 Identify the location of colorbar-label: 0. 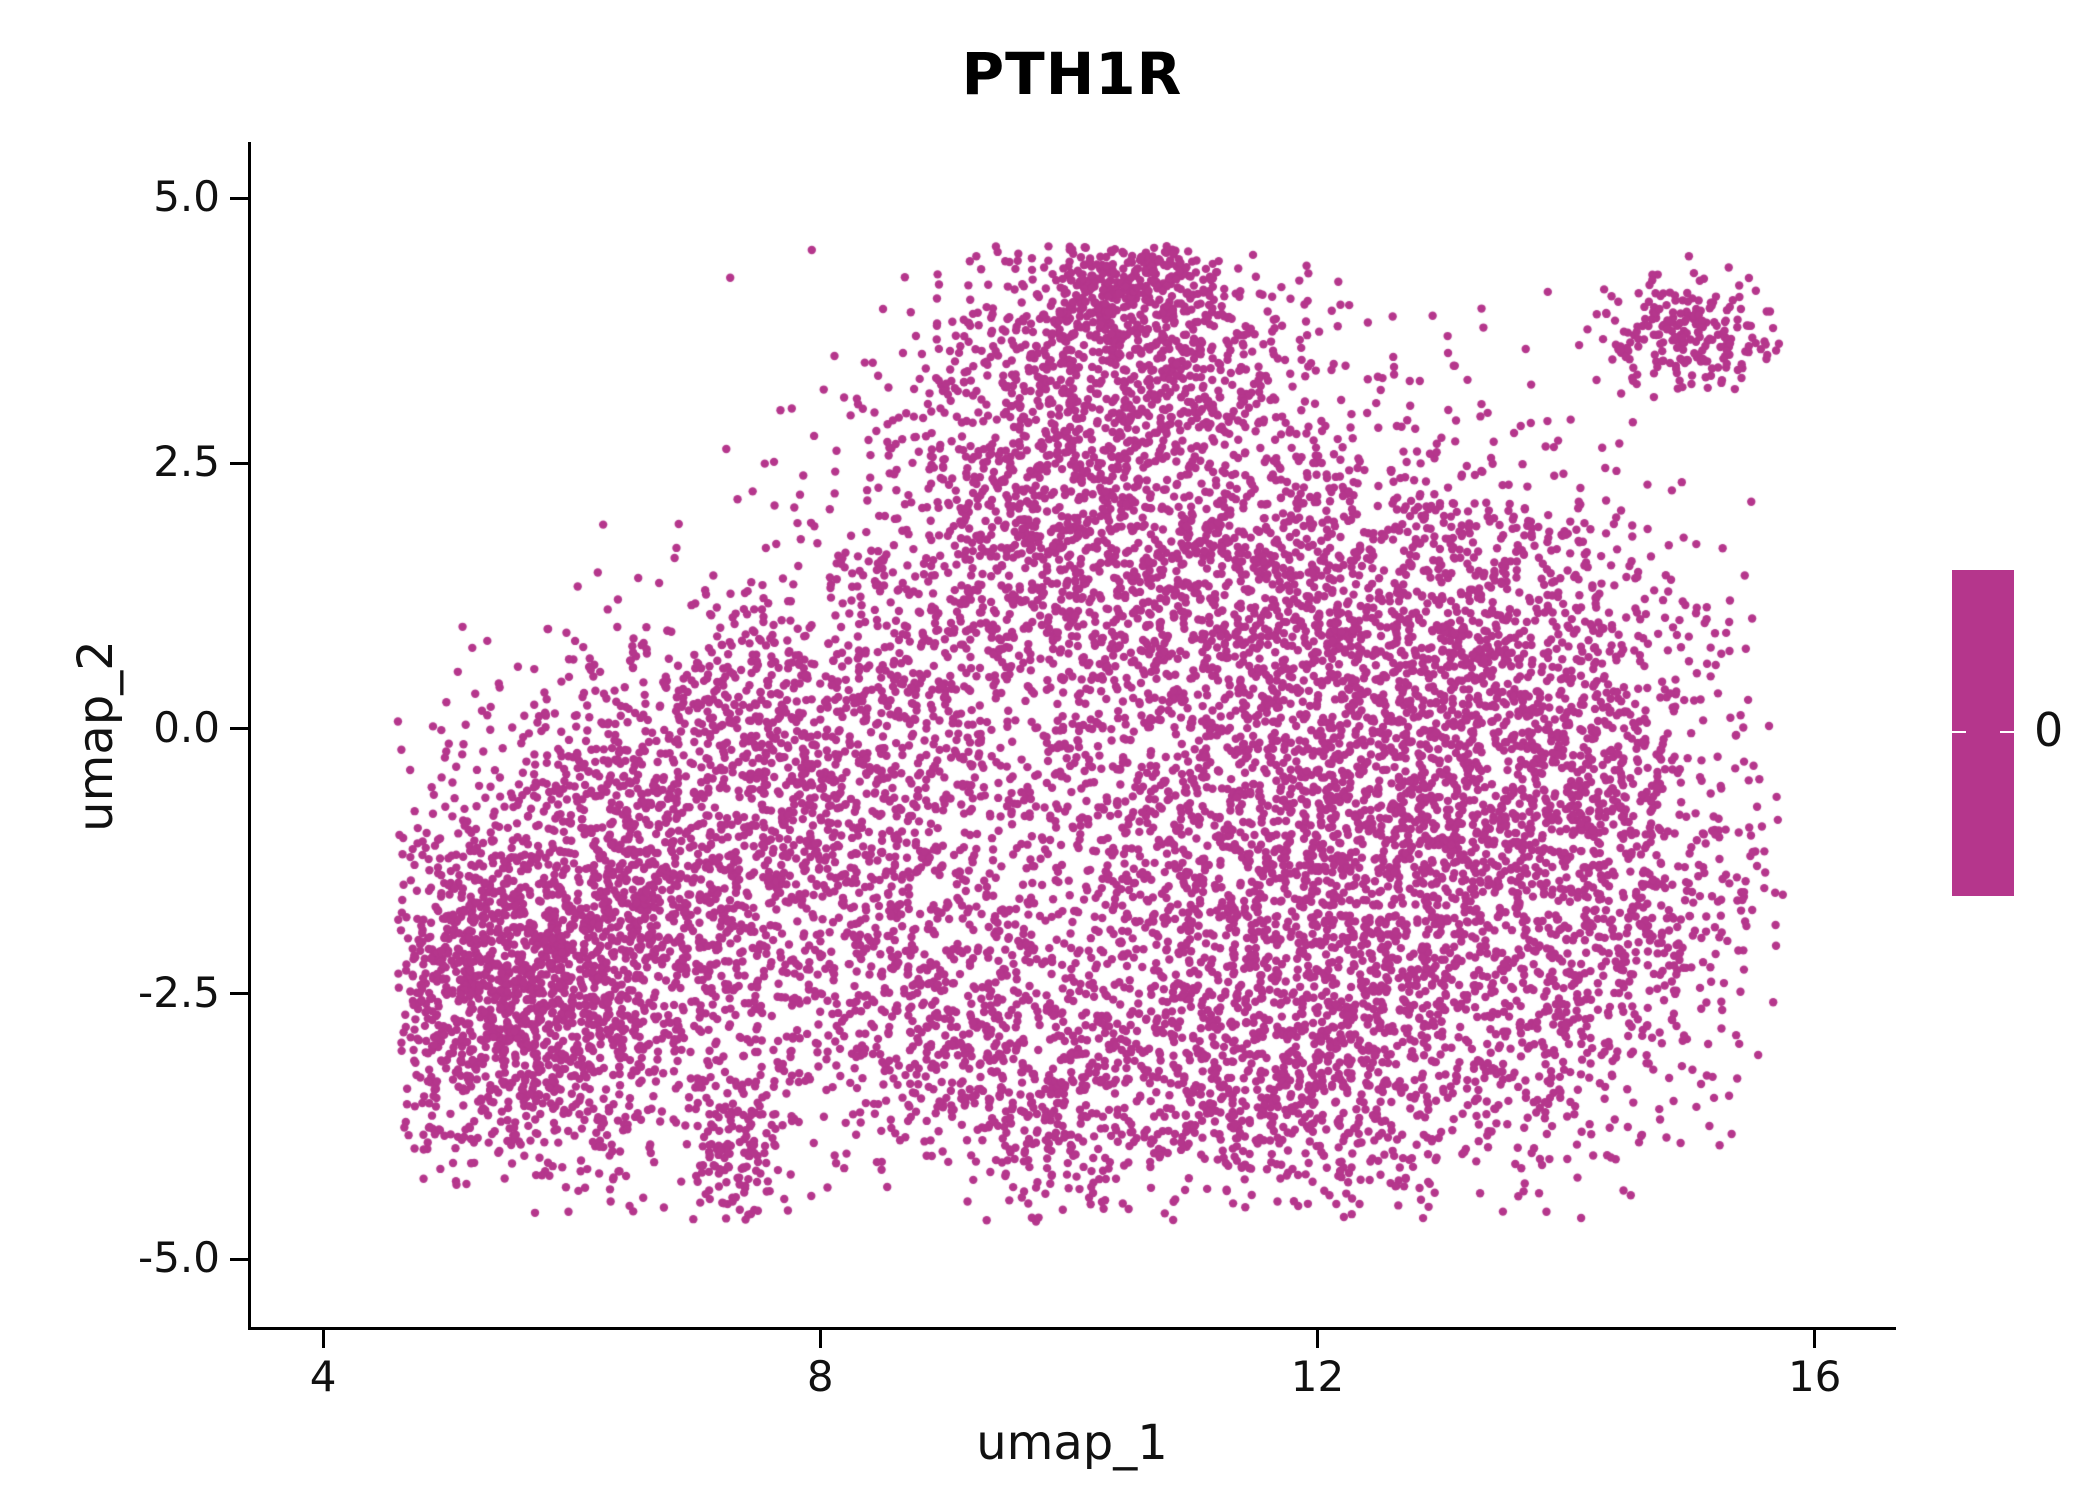
(2049, 730).